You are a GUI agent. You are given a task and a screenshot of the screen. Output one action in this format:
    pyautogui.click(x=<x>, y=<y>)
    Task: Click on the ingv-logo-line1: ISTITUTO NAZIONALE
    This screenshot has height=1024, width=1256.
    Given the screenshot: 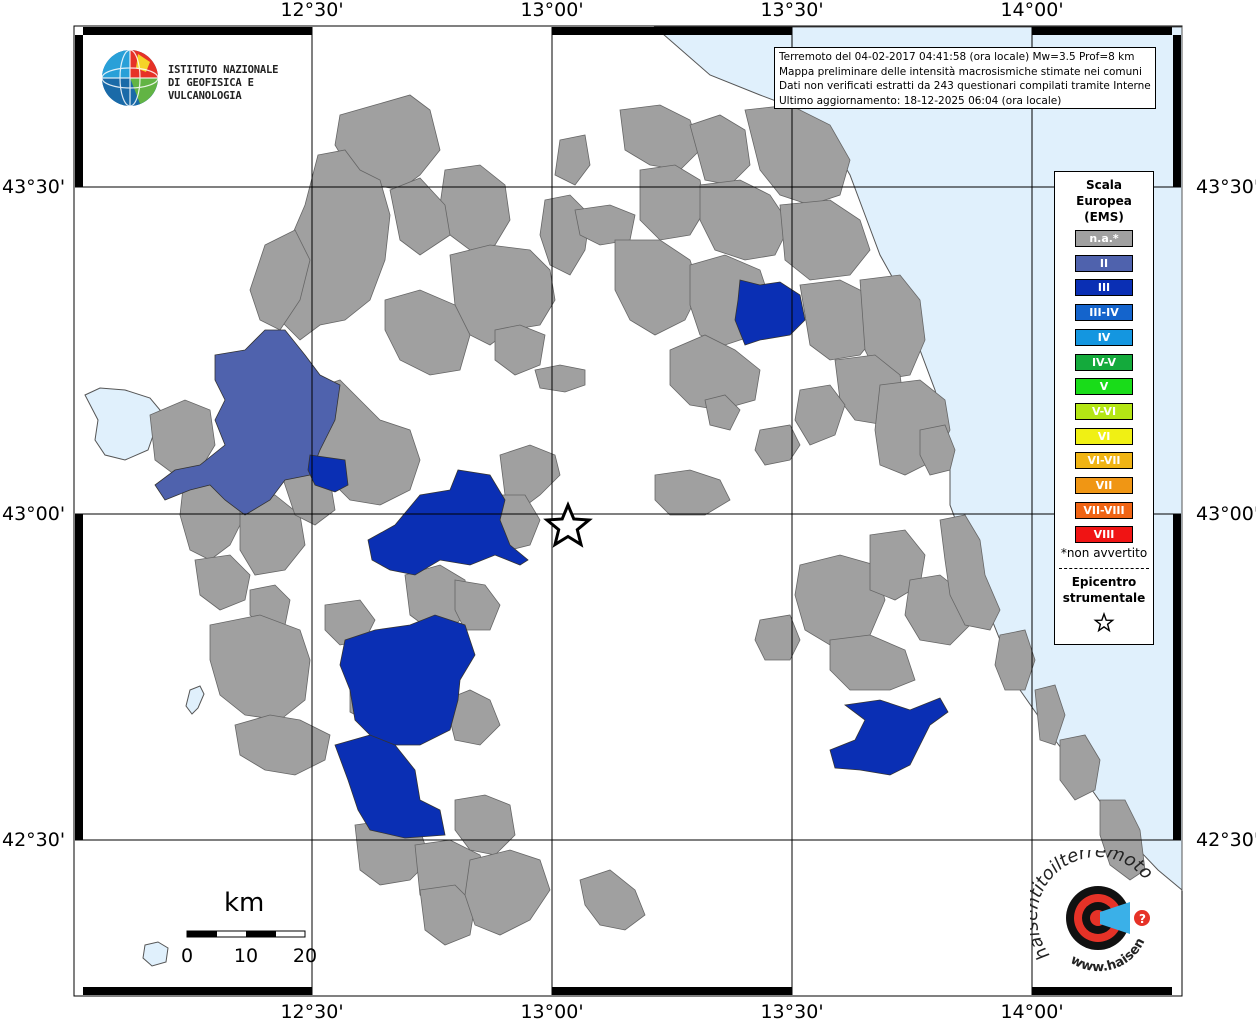 What is the action you would take?
    pyautogui.click(x=223, y=70)
    